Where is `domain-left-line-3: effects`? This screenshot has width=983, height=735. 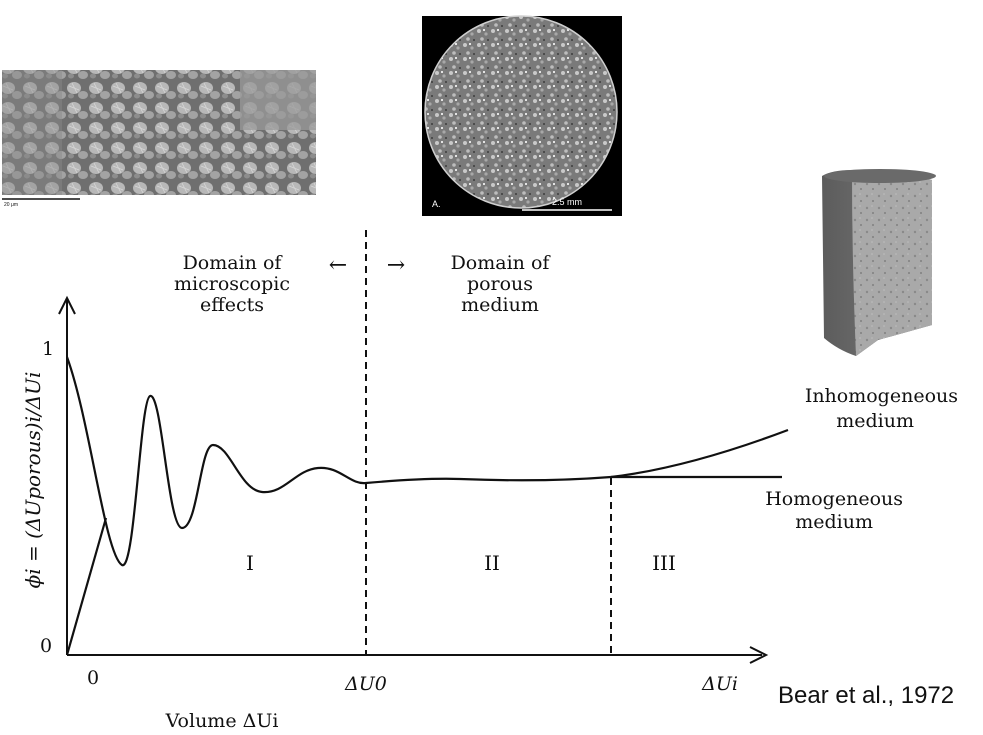
domain-left-line-3: effects is located at coordinates (232, 305).